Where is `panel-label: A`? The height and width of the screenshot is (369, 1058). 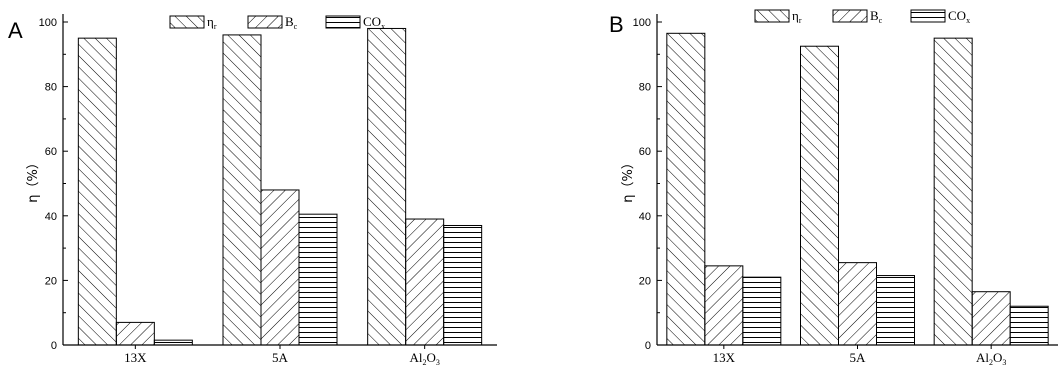
panel-label: A is located at coordinates (15, 30).